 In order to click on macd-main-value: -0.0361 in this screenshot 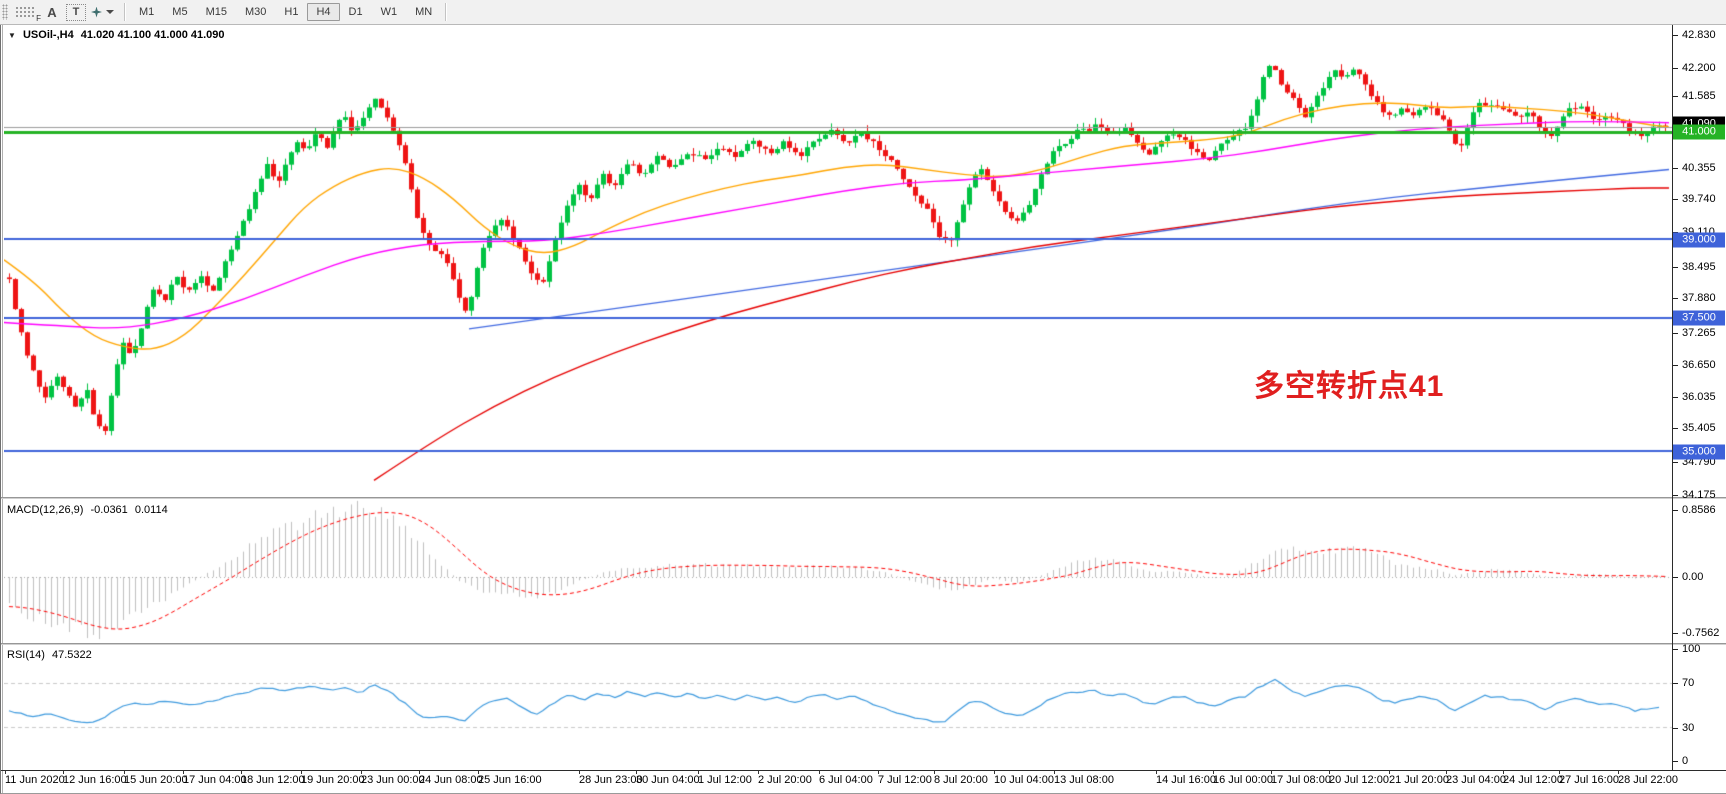, I will do `click(109, 510)`.